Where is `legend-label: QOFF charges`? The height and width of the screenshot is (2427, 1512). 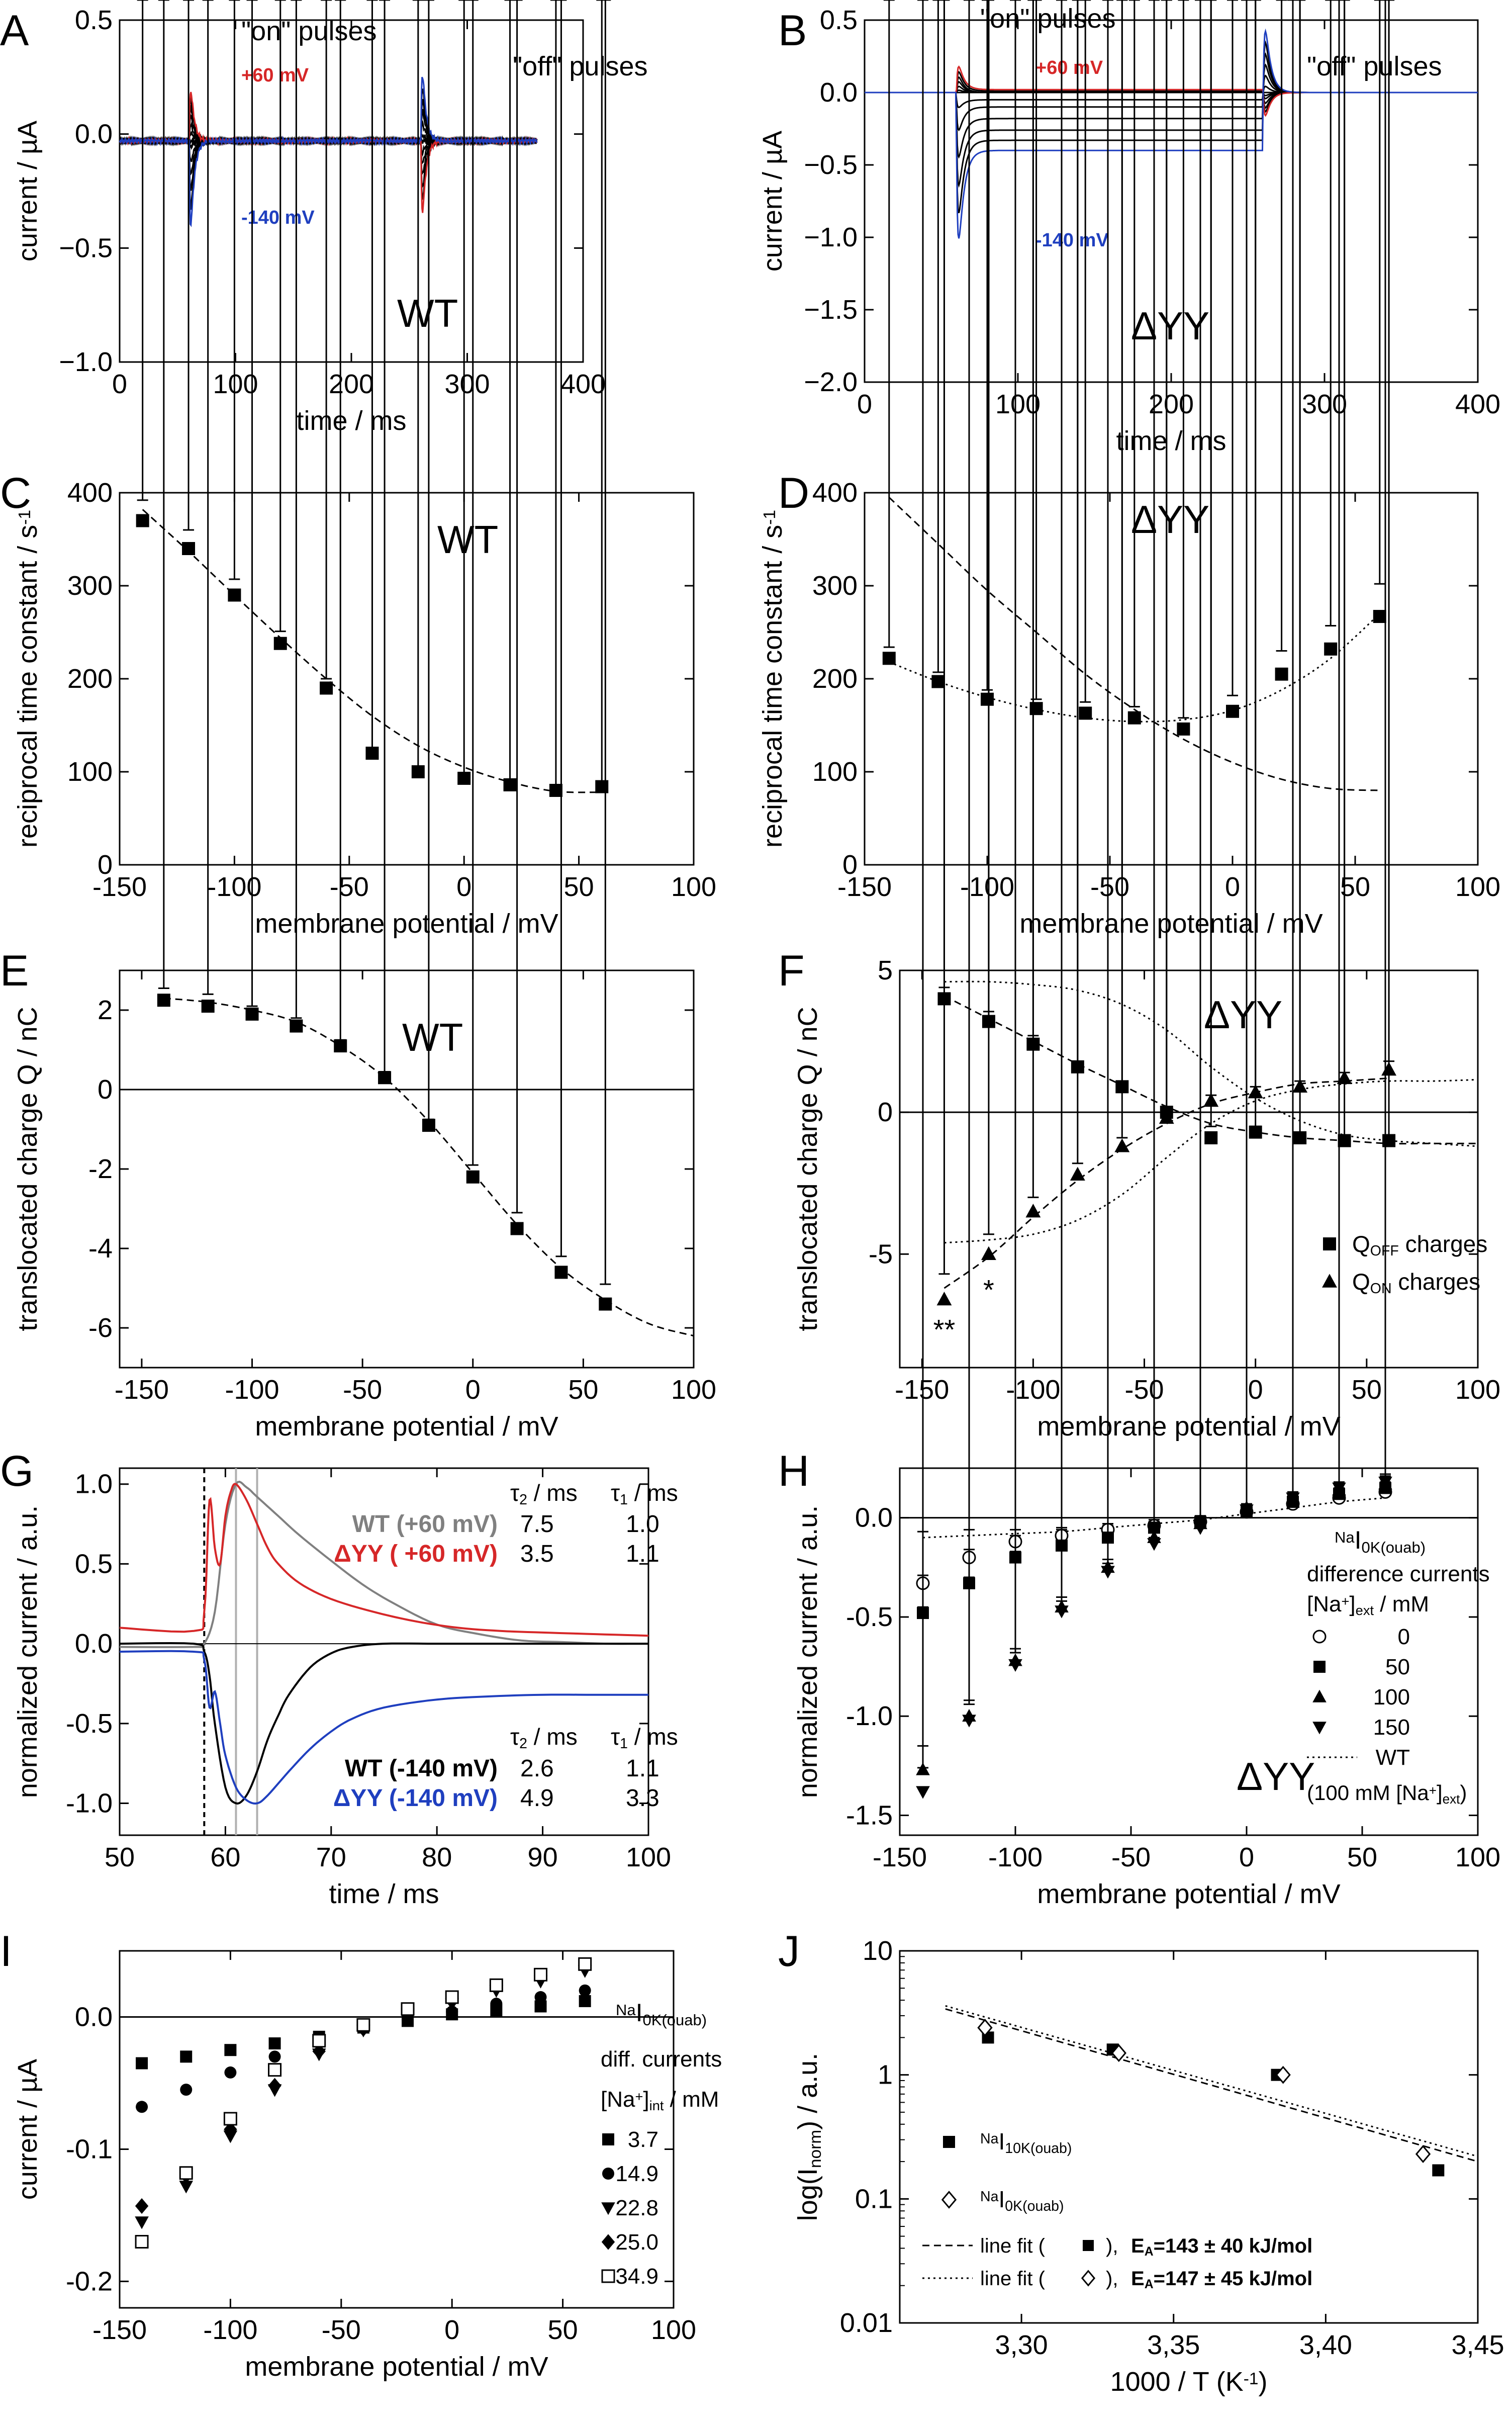 legend-label: QOFF charges is located at coordinates (1419, 1245).